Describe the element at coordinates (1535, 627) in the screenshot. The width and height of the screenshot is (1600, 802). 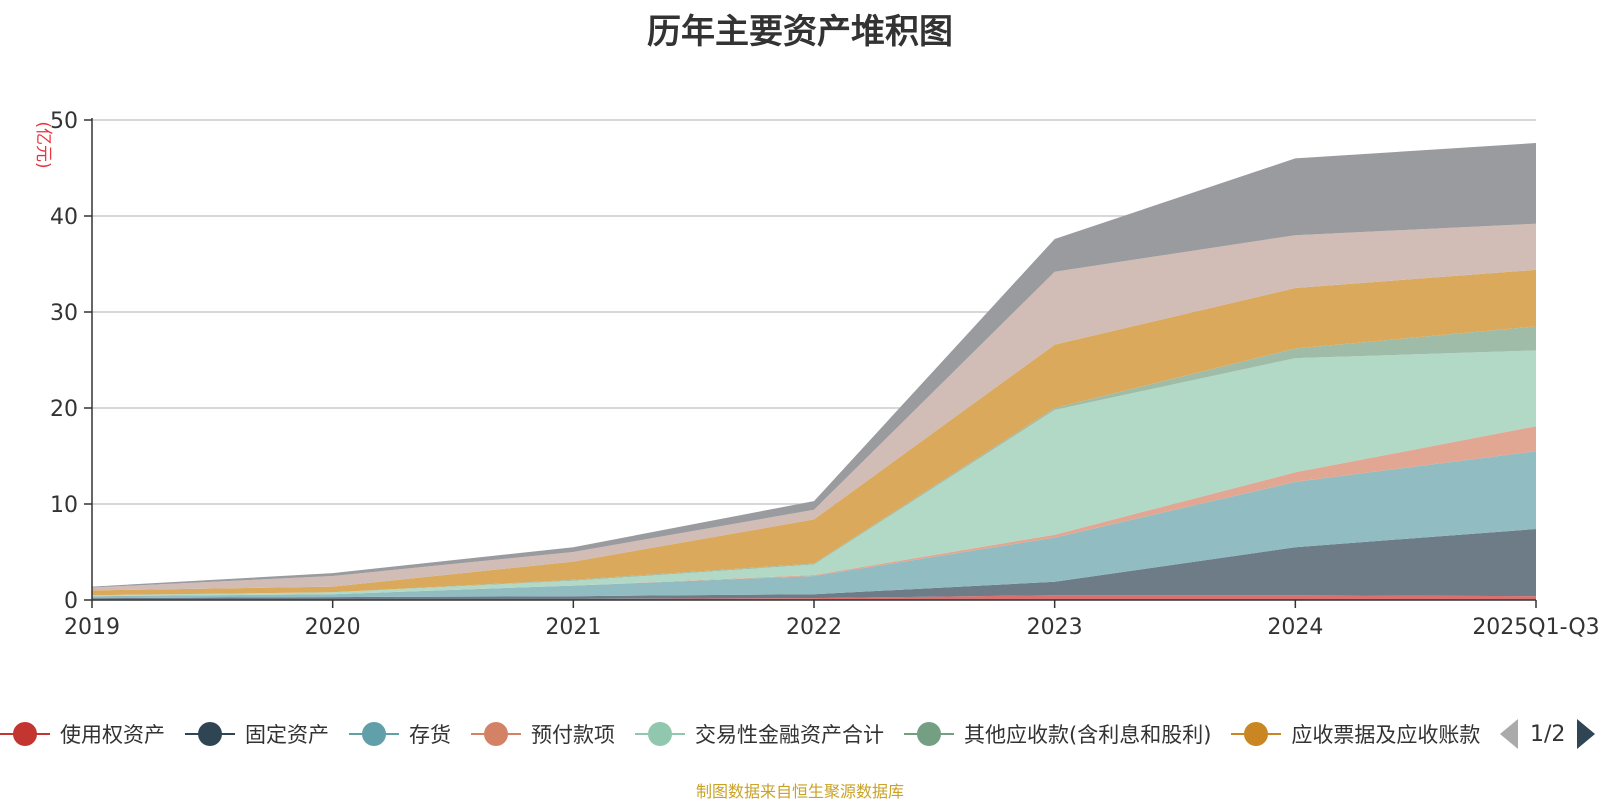
I see `x-tick-label: 2025Q1-Q3` at that location.